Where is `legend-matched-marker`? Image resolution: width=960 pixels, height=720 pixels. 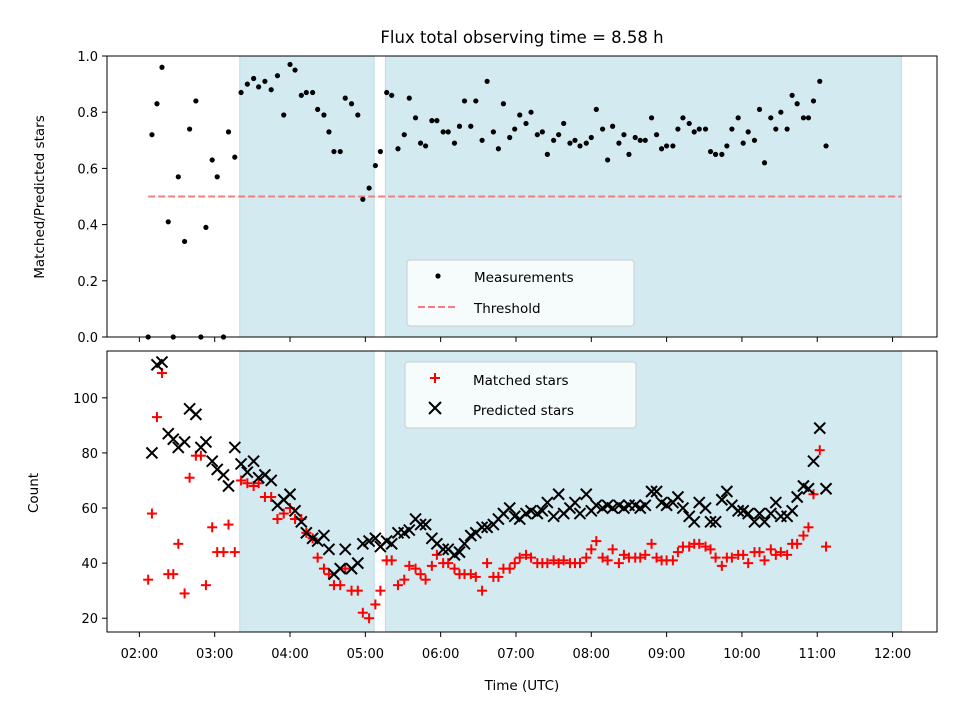 legend-matched-marker is located at coordinates (435, 378).